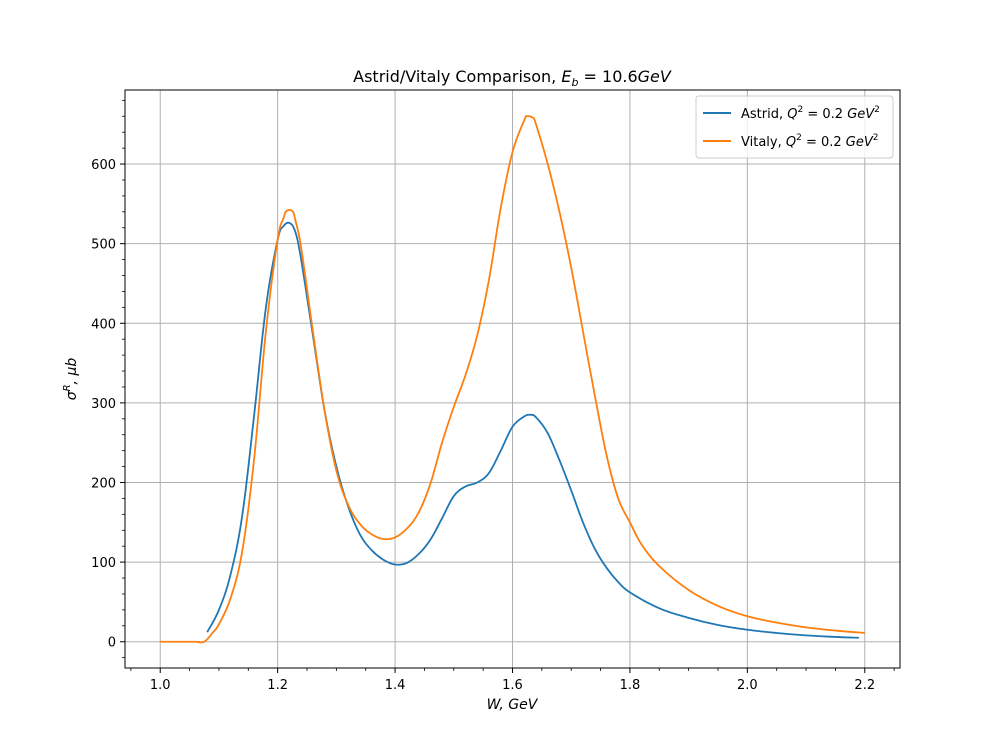 The image size is (1000, 750). What do you see at coordinates (747, 685) in the screenshot?
I see `x-tick-label: 2.0` at bounding box center [747, 685].